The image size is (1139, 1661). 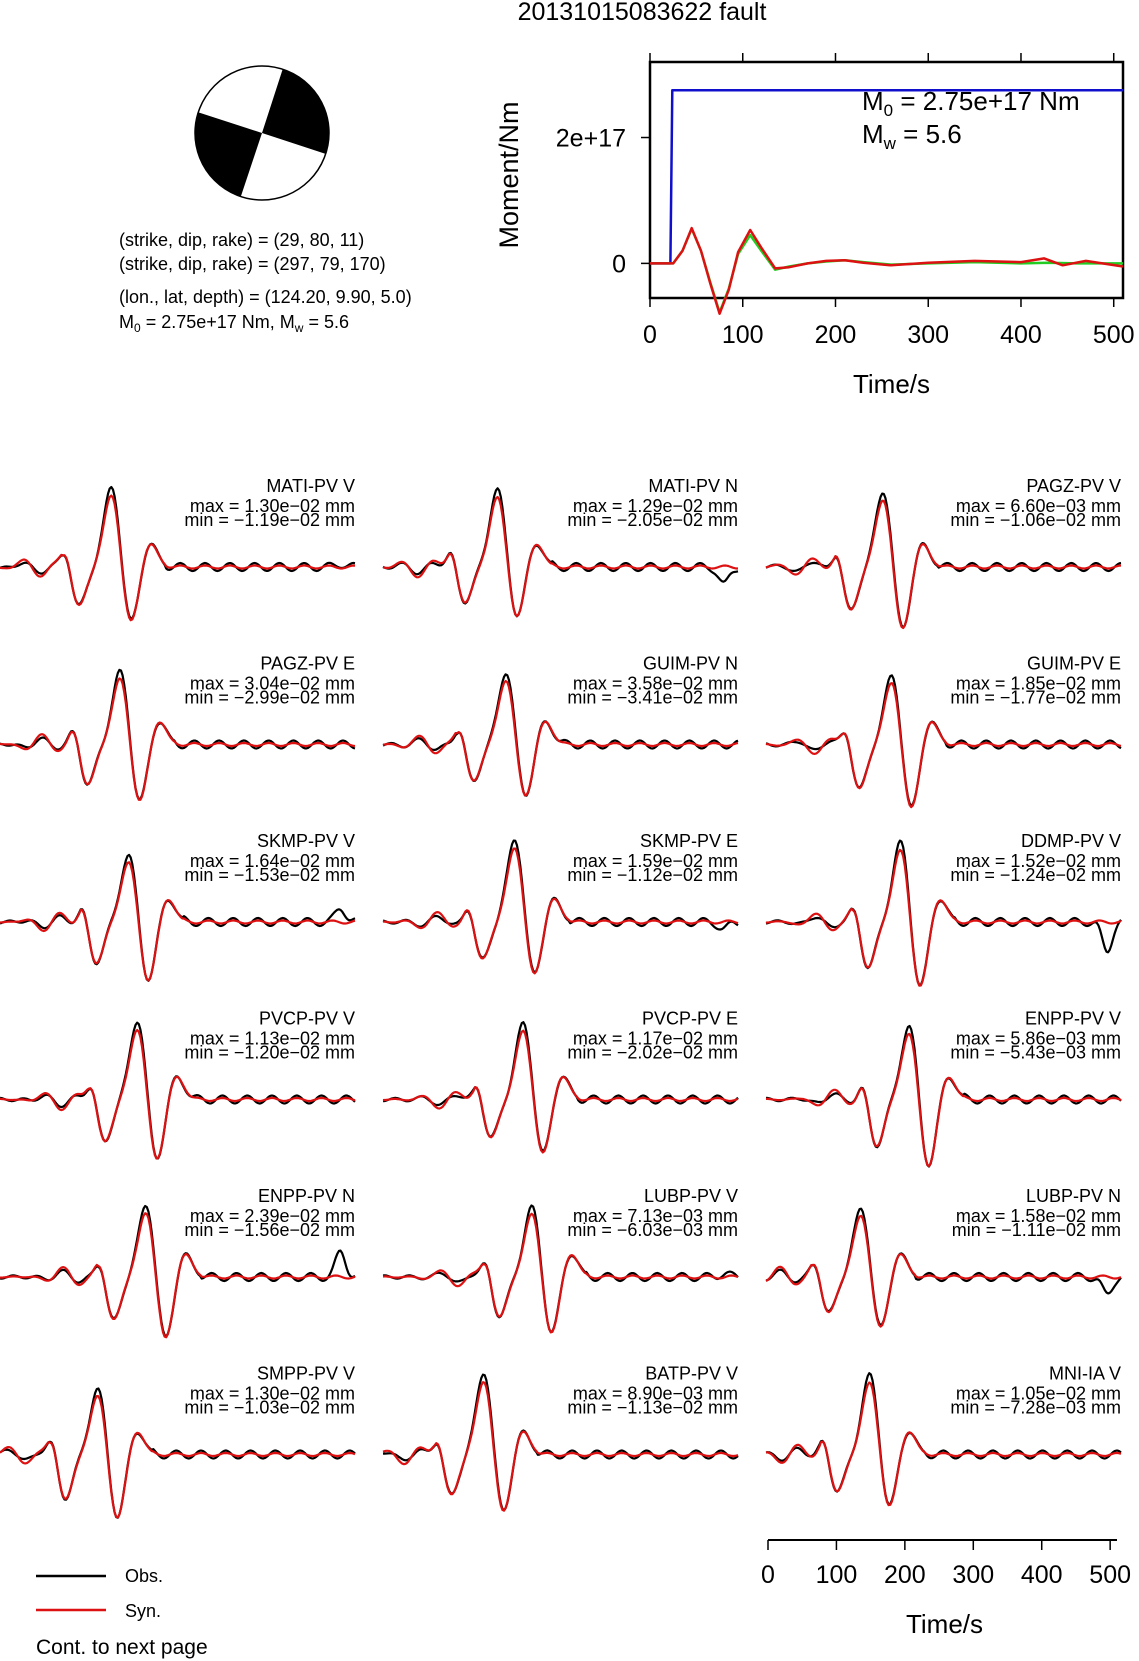 What do you see at coordinates (272, 1039) in the screenshot?
I see `station-max: max = 1.13e−02 mm` at bounding box center [272, 1039].